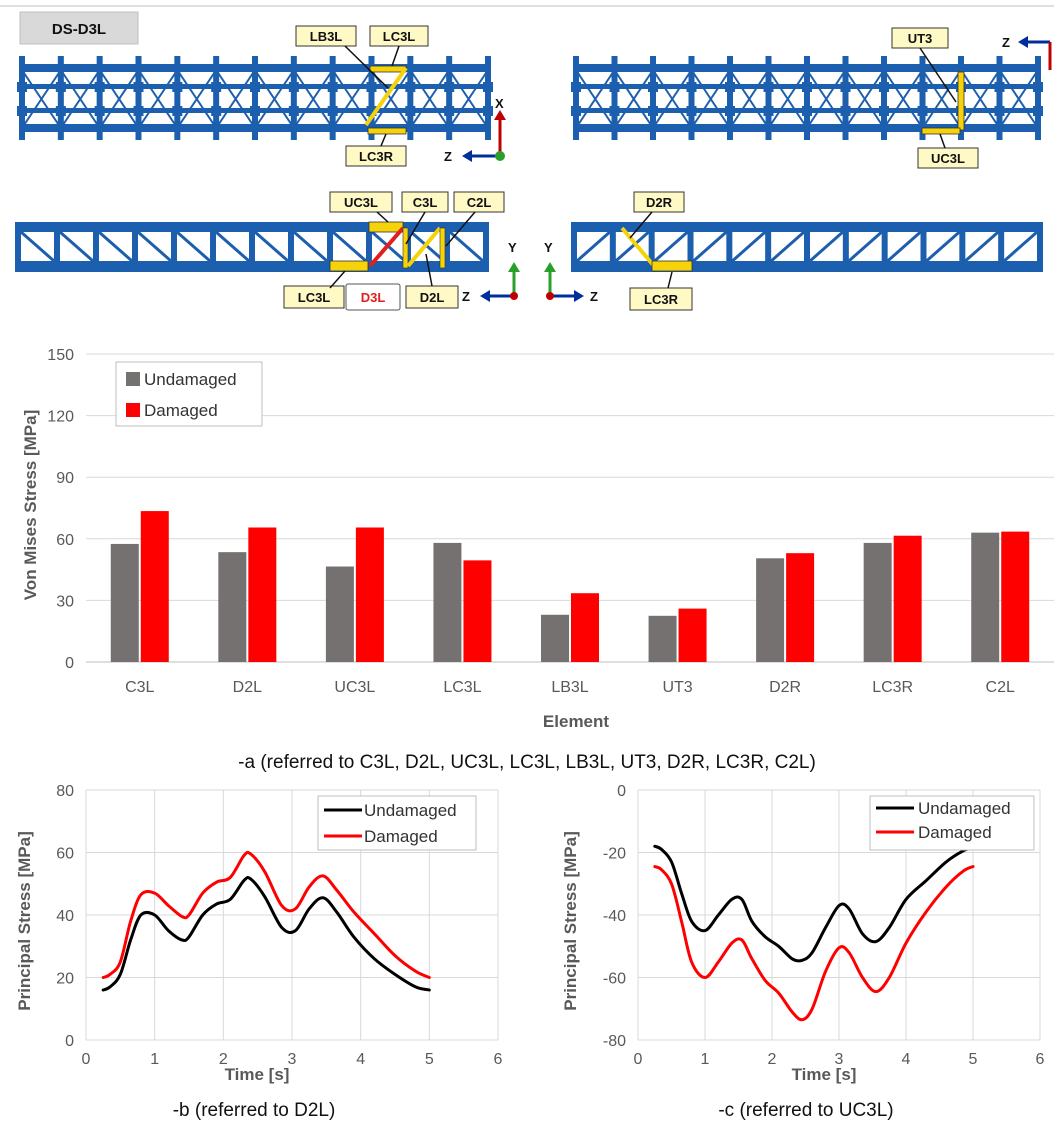  What do you see at coordinates (60, 355) in the screenshot?
I see `y-tick-label: 150` at bounding box center [60, 355].